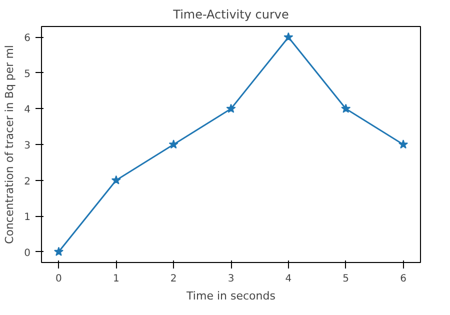  What do you see at coordinates (59, 279) in the screenshot?
I see `x-tick-label: 0` at bounding box center [59, 279].